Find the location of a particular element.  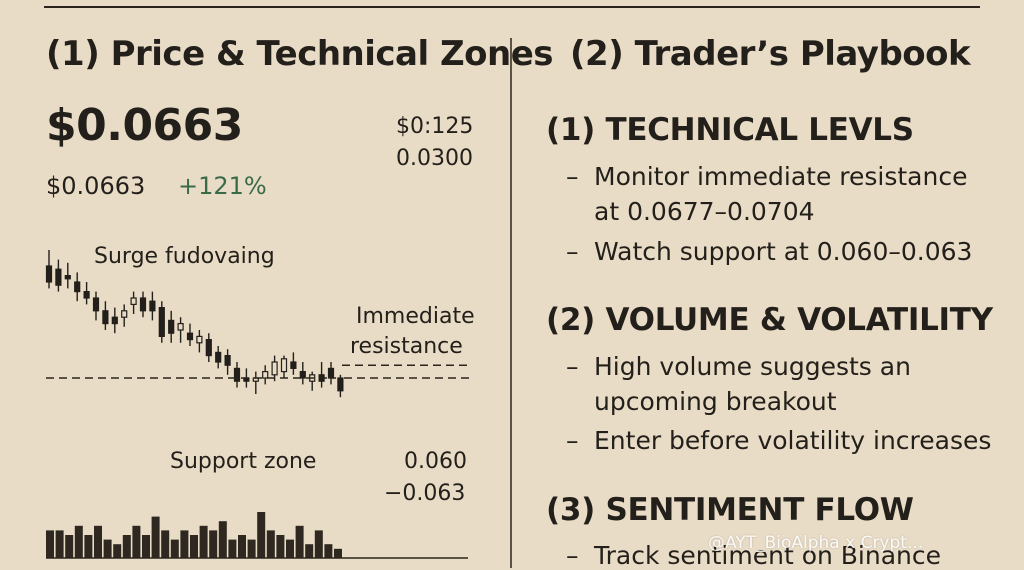

current-price: $0.0663 is located at coordinates (144, 125).